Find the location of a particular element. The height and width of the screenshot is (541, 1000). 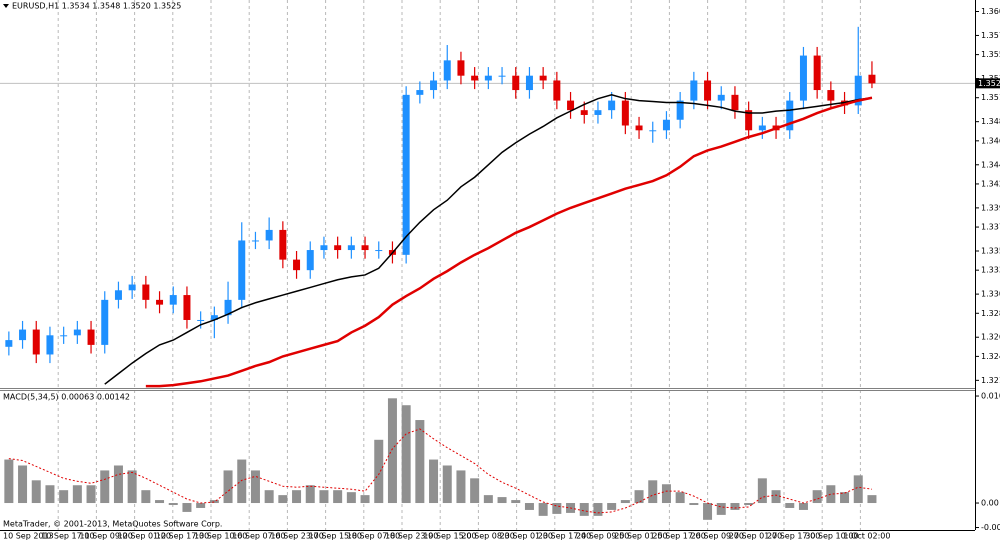

y-tick-label: 1.3465 is located at coordinates (990, 140).